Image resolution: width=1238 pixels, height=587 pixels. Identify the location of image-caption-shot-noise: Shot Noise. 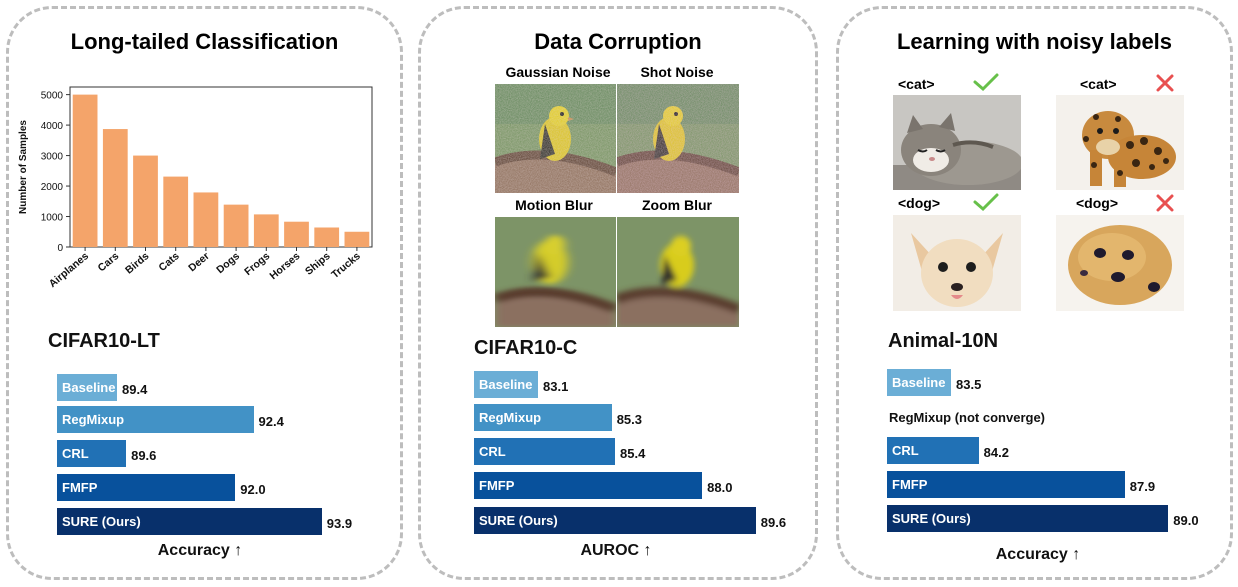
(677, 72).